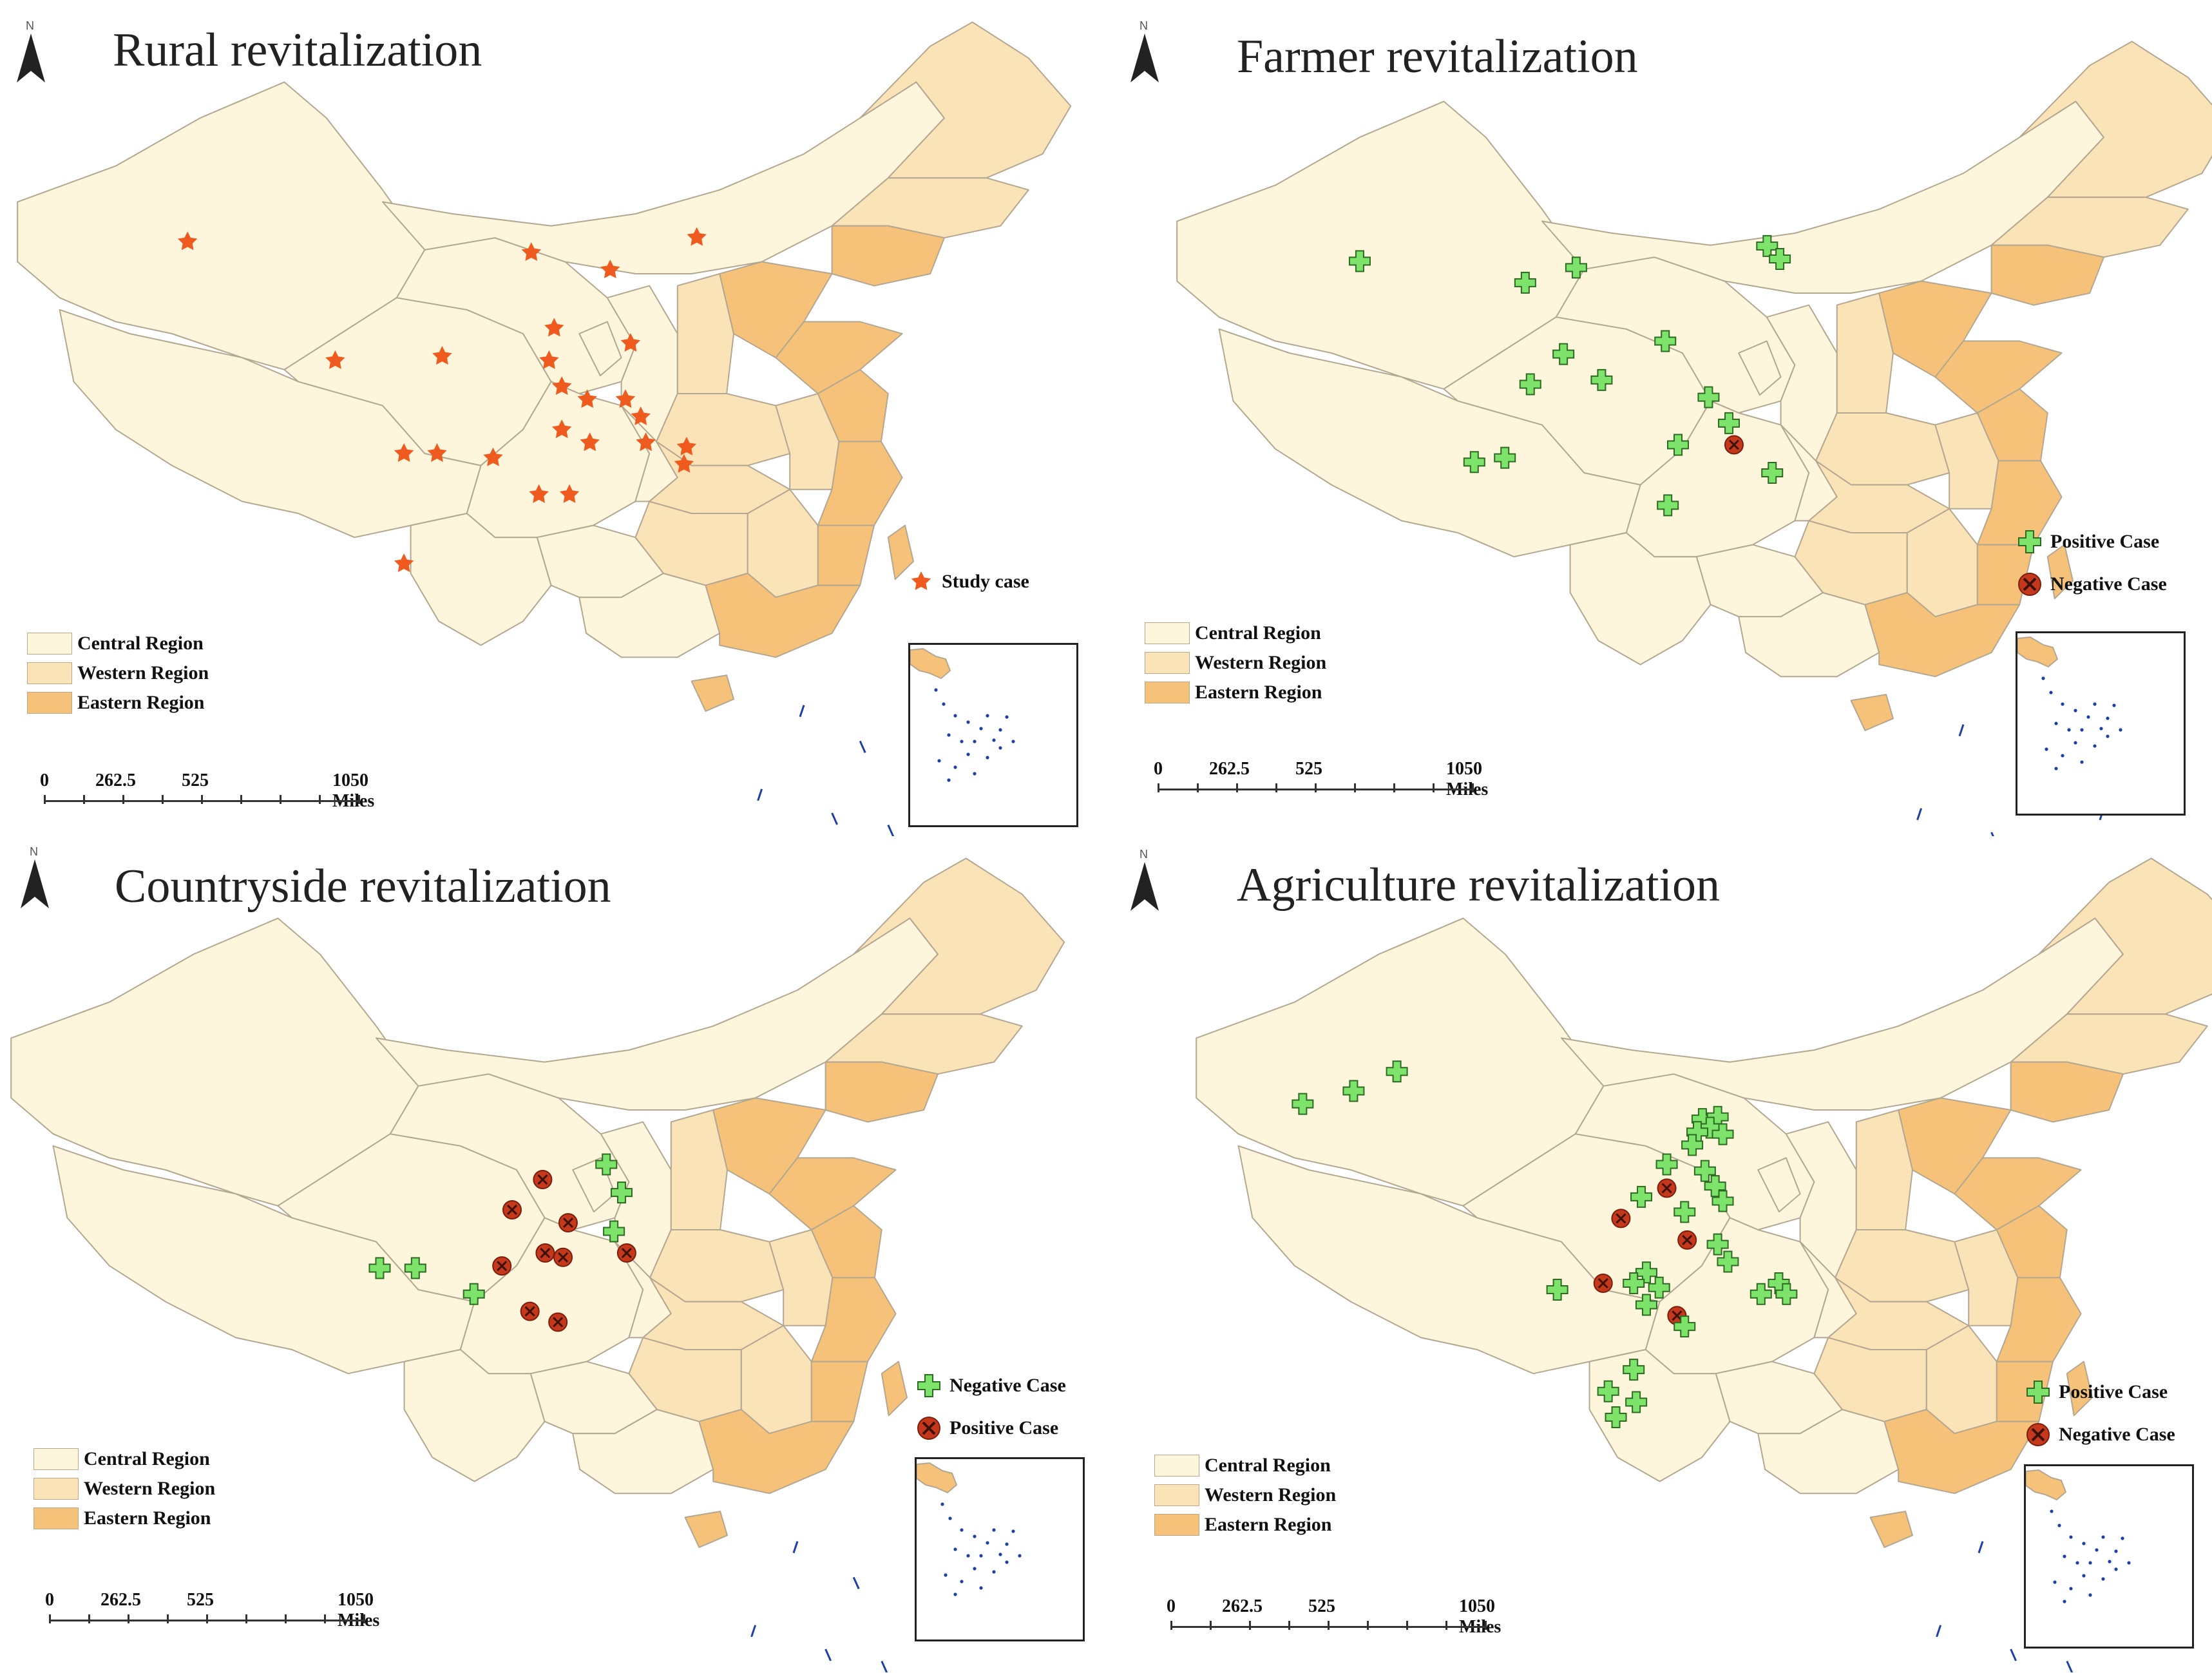 The image size is (2212, 1673). I want to click on map-title: Agriculture revitalization, so click(1478, 886).